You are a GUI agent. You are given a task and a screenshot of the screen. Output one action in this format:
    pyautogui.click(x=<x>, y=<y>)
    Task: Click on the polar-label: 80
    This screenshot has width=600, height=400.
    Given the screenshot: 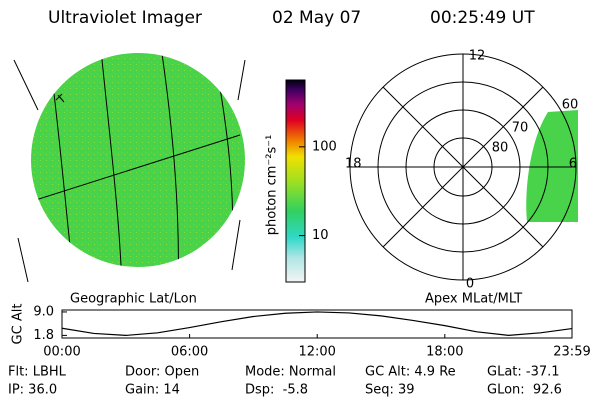 What is the action you would take?
    pyautogui.click(x=500, y=148)
    